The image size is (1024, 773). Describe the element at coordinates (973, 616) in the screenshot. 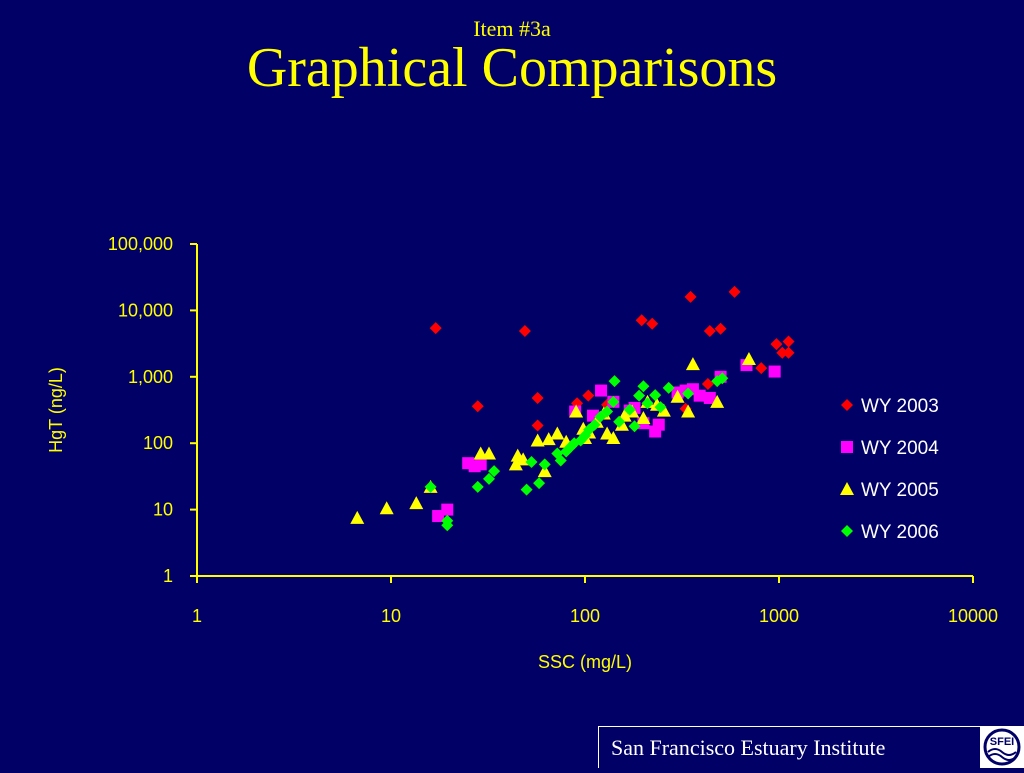

I see `x-tick-label: 10000` at that location.